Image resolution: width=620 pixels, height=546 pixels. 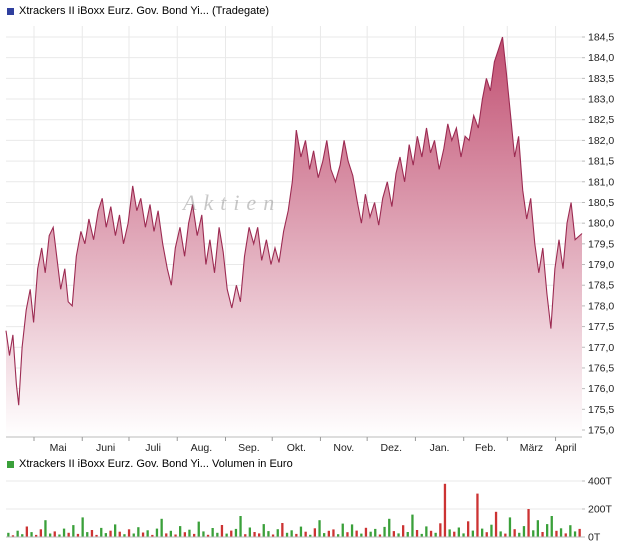 I want to click on x-tick-label: Aug., so click(x=202, y=448).